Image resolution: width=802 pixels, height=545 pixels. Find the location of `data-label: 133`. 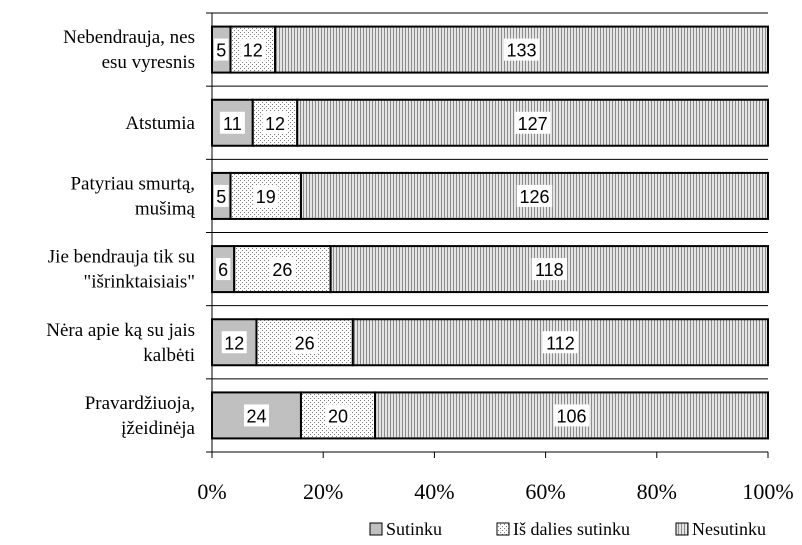

data-label: 133 is located at coordinates (521, 51).